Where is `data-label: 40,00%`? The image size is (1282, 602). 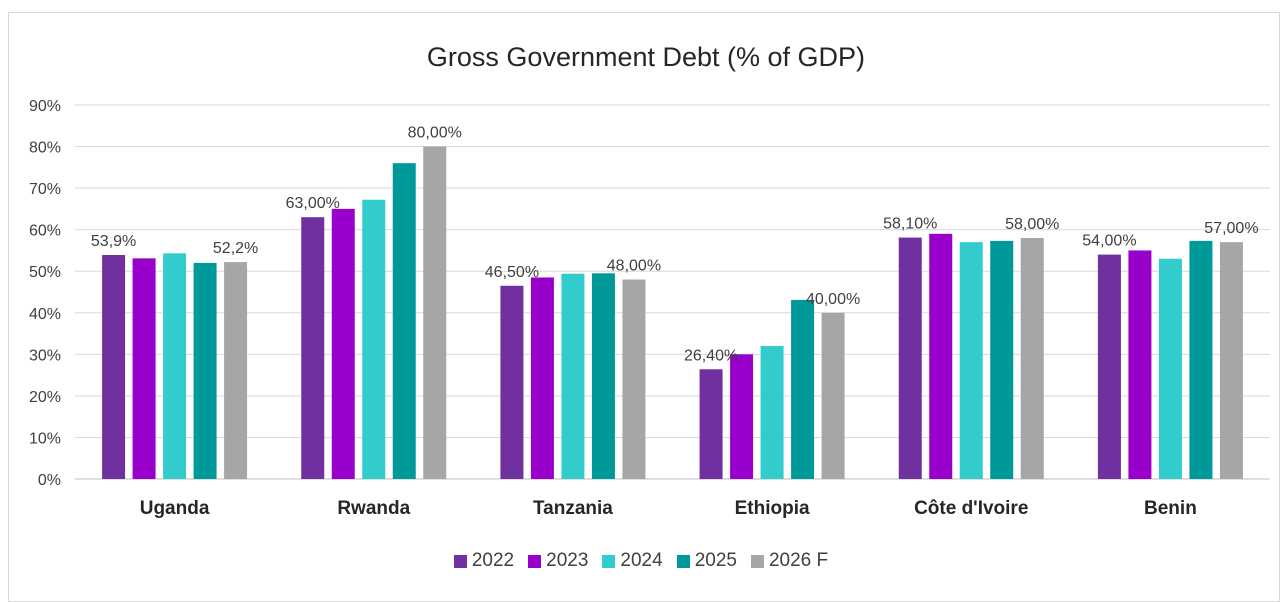 data-label: 40,00% is located at coordinates (833, 299).